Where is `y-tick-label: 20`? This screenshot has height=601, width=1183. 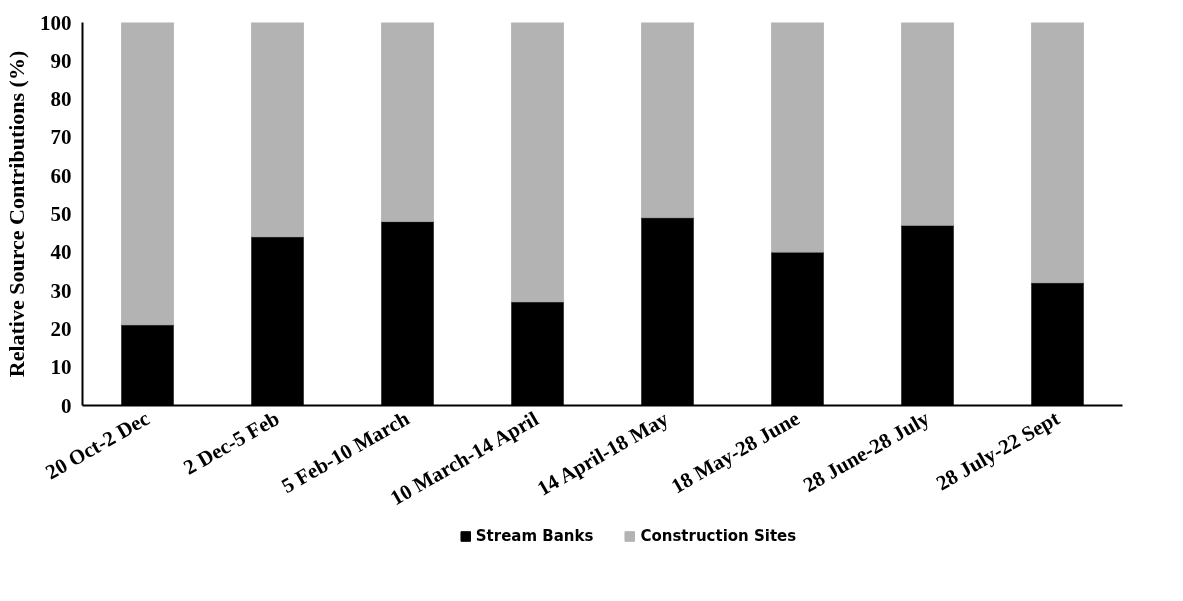
y-tick-label: 20 is located at coordinates (61, 328).